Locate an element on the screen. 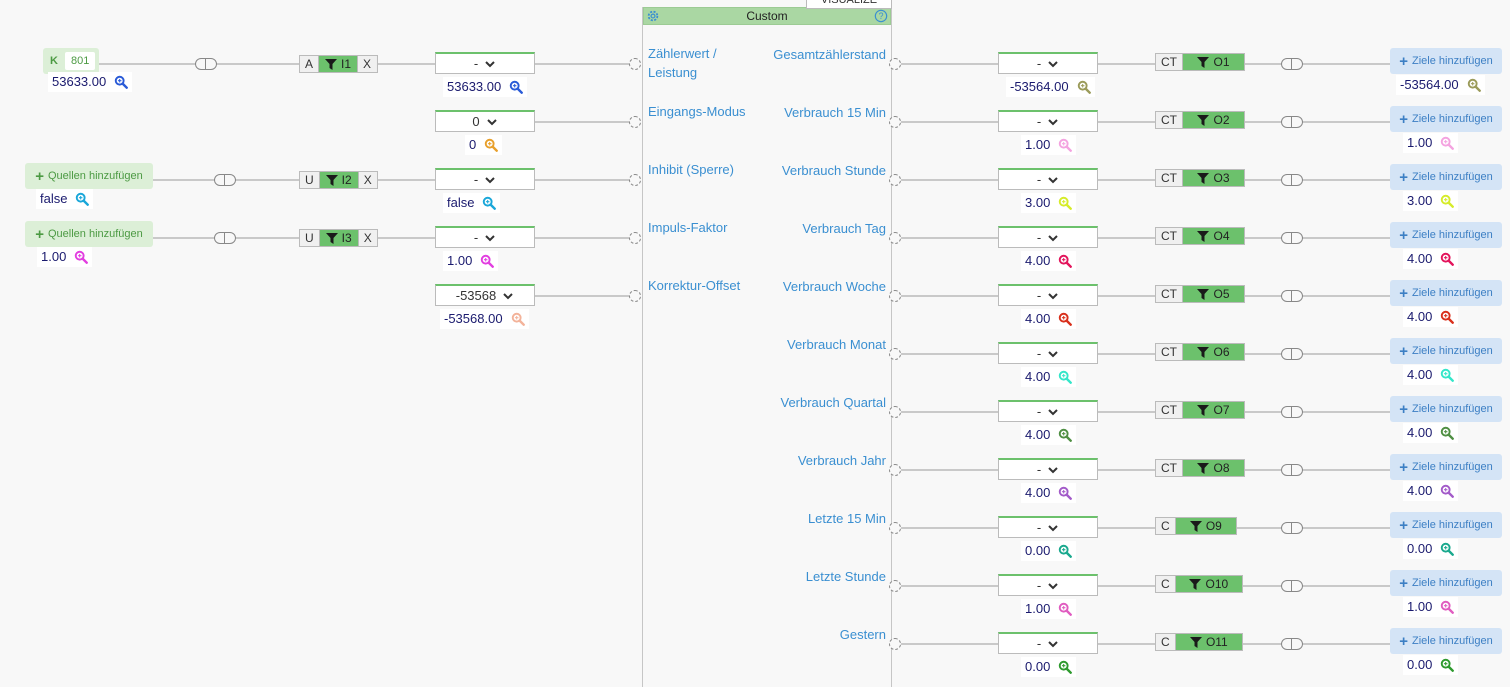 The width and height of the screenshot is (1510, 687). visualize-button: VISUALIZE is located at coordinates (849, 4).